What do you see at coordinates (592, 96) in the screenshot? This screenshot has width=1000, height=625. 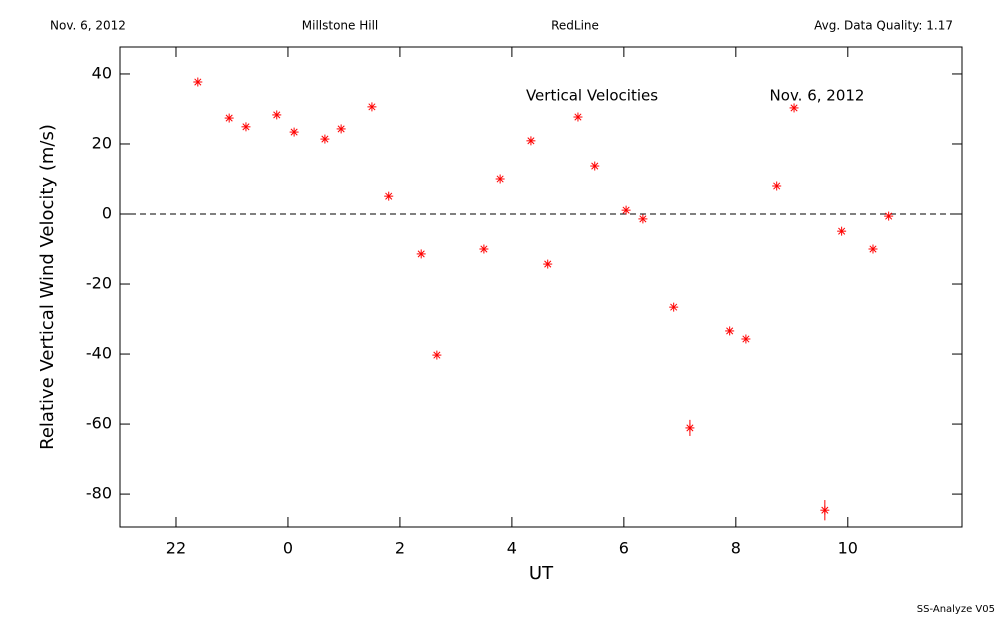 I see `annotation: Vertical Velocities` at bounding box center [592, 96].